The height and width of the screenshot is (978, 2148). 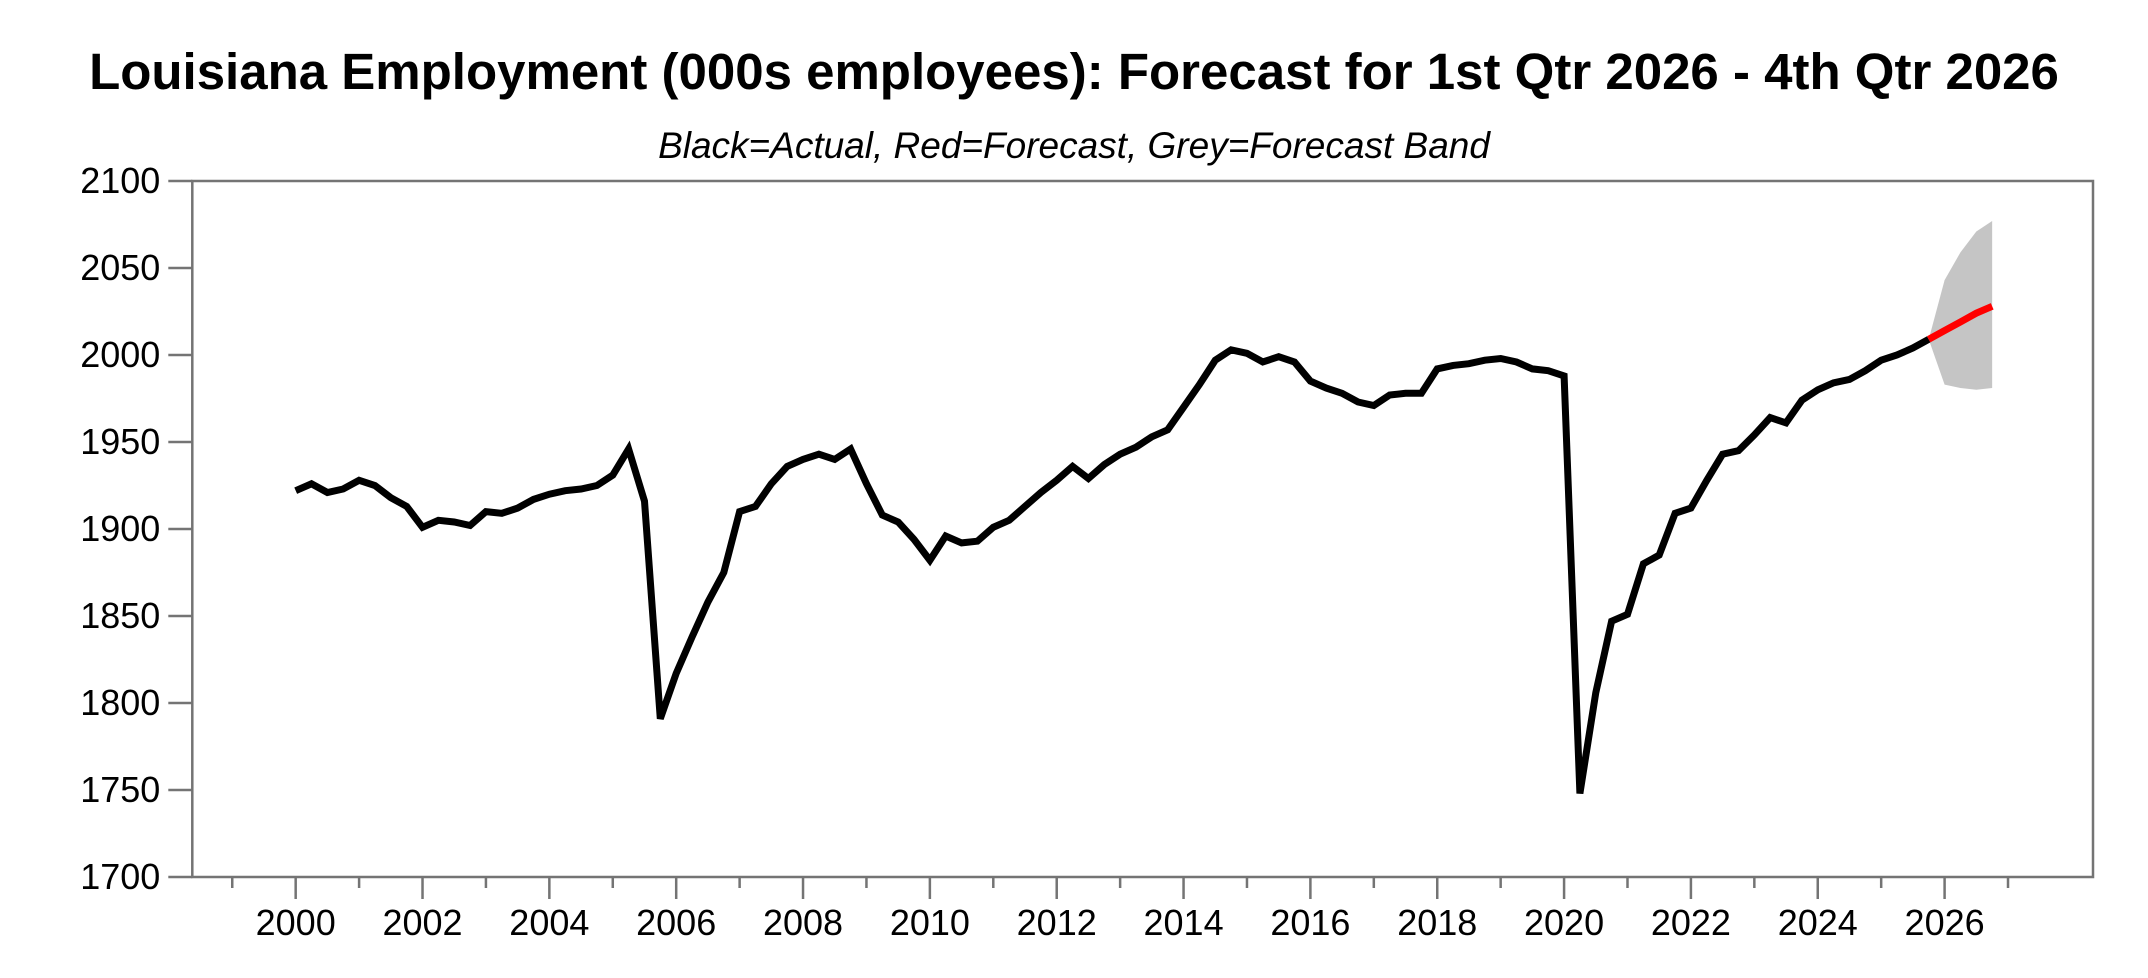 I want to click on forecast-band-area, so click(x=1960, y=305).